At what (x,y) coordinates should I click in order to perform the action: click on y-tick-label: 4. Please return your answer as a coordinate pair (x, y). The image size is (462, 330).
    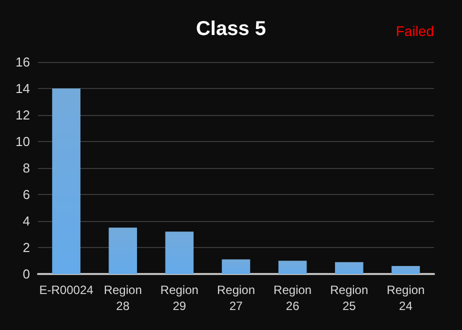
    Looking at the image, I should click on (26, 221).